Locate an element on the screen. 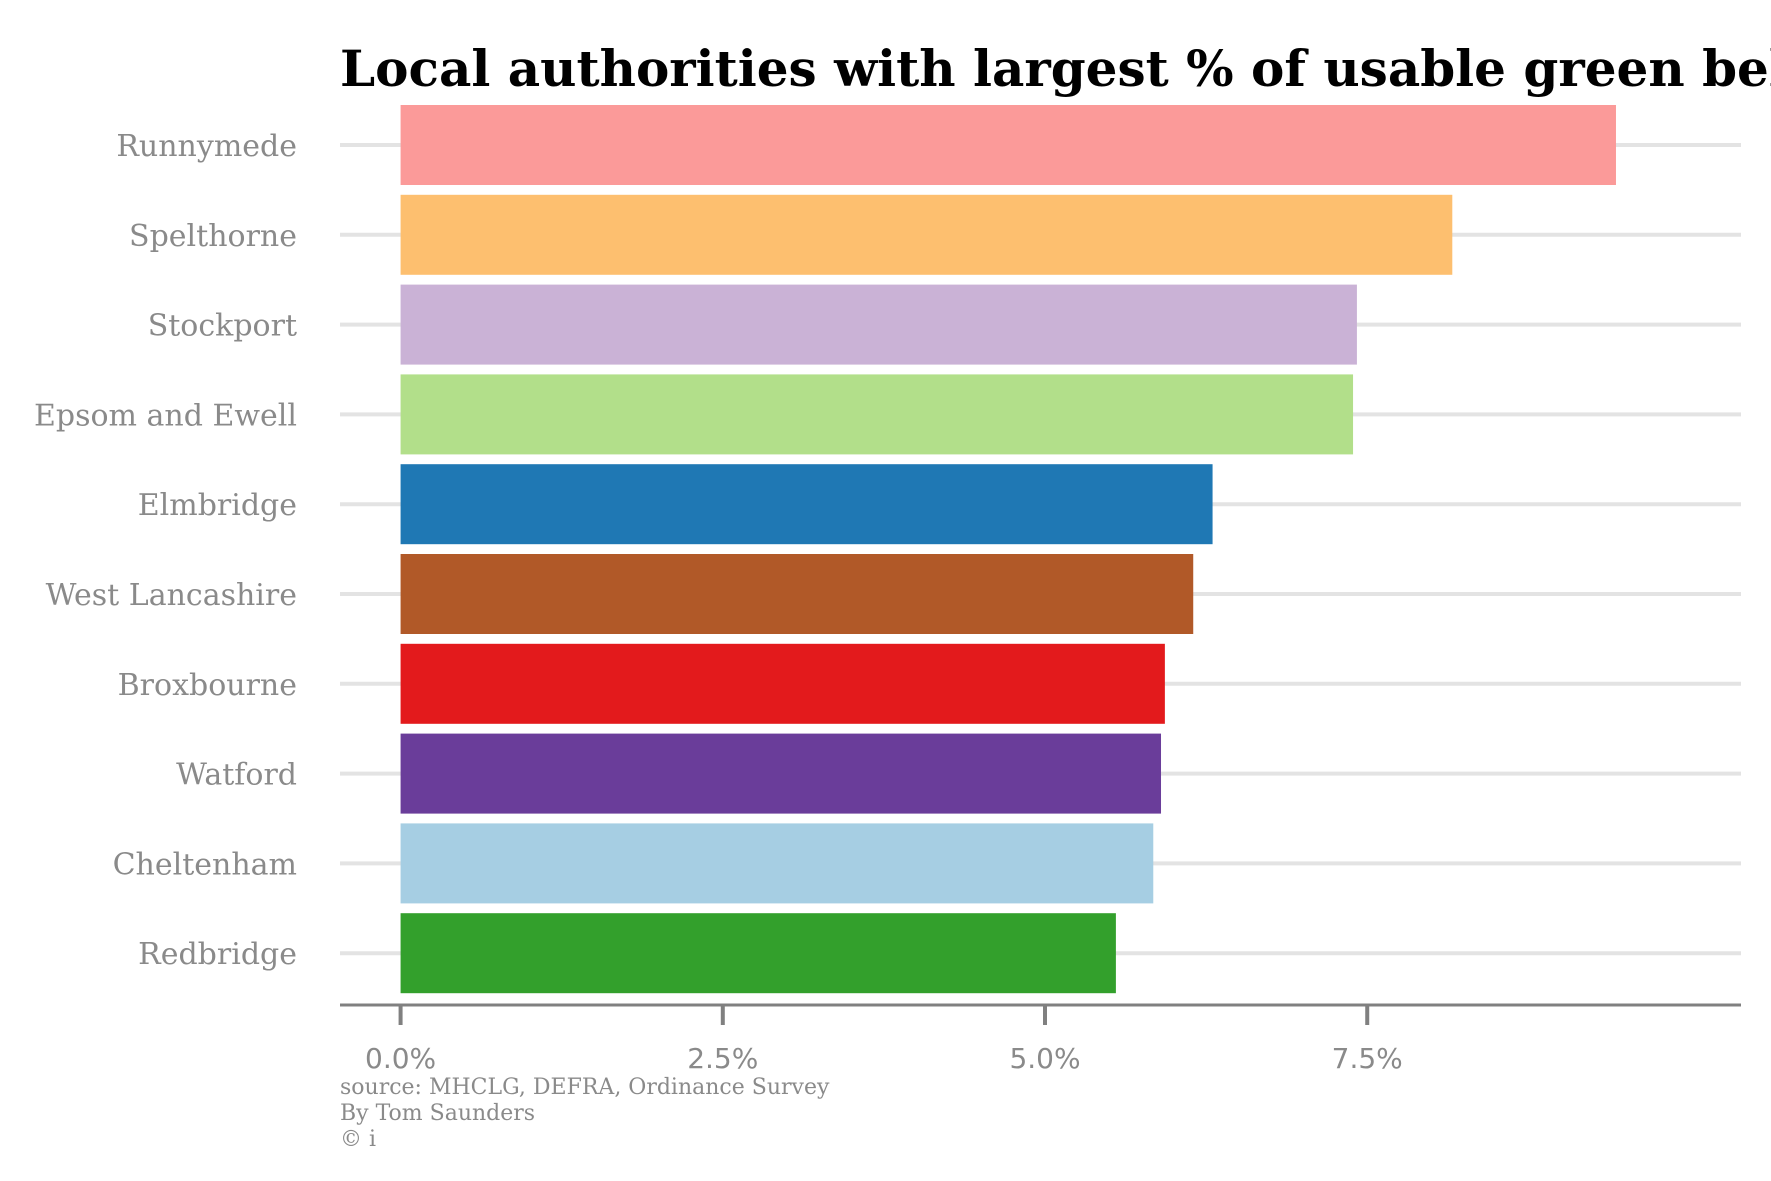  category-label: Stockport is located at coordinates (222, 326).